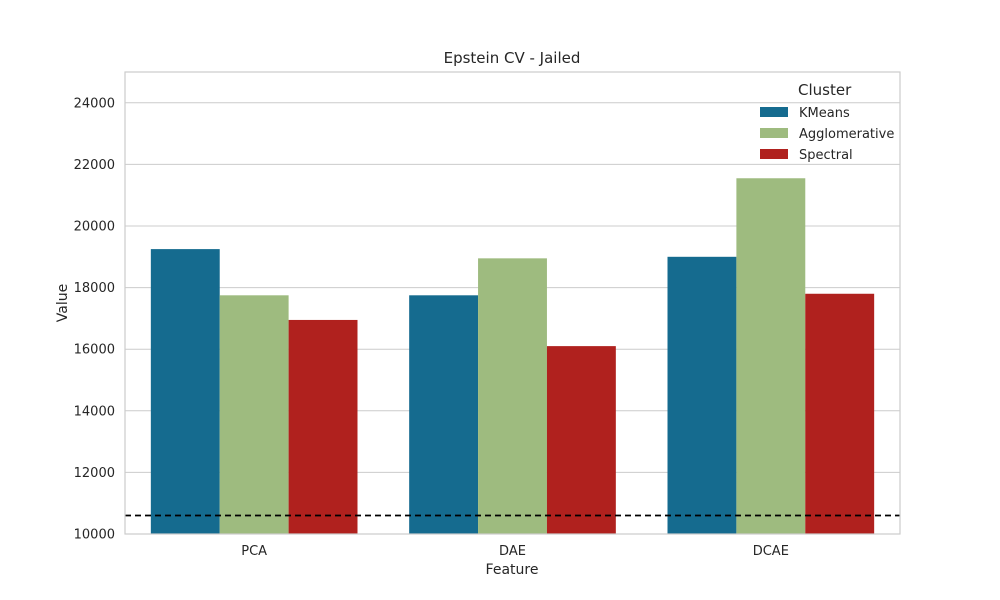  Describe the element at coordinates (254, 551) in the screenshot. I see `x-tick-label: PCA` at that location.